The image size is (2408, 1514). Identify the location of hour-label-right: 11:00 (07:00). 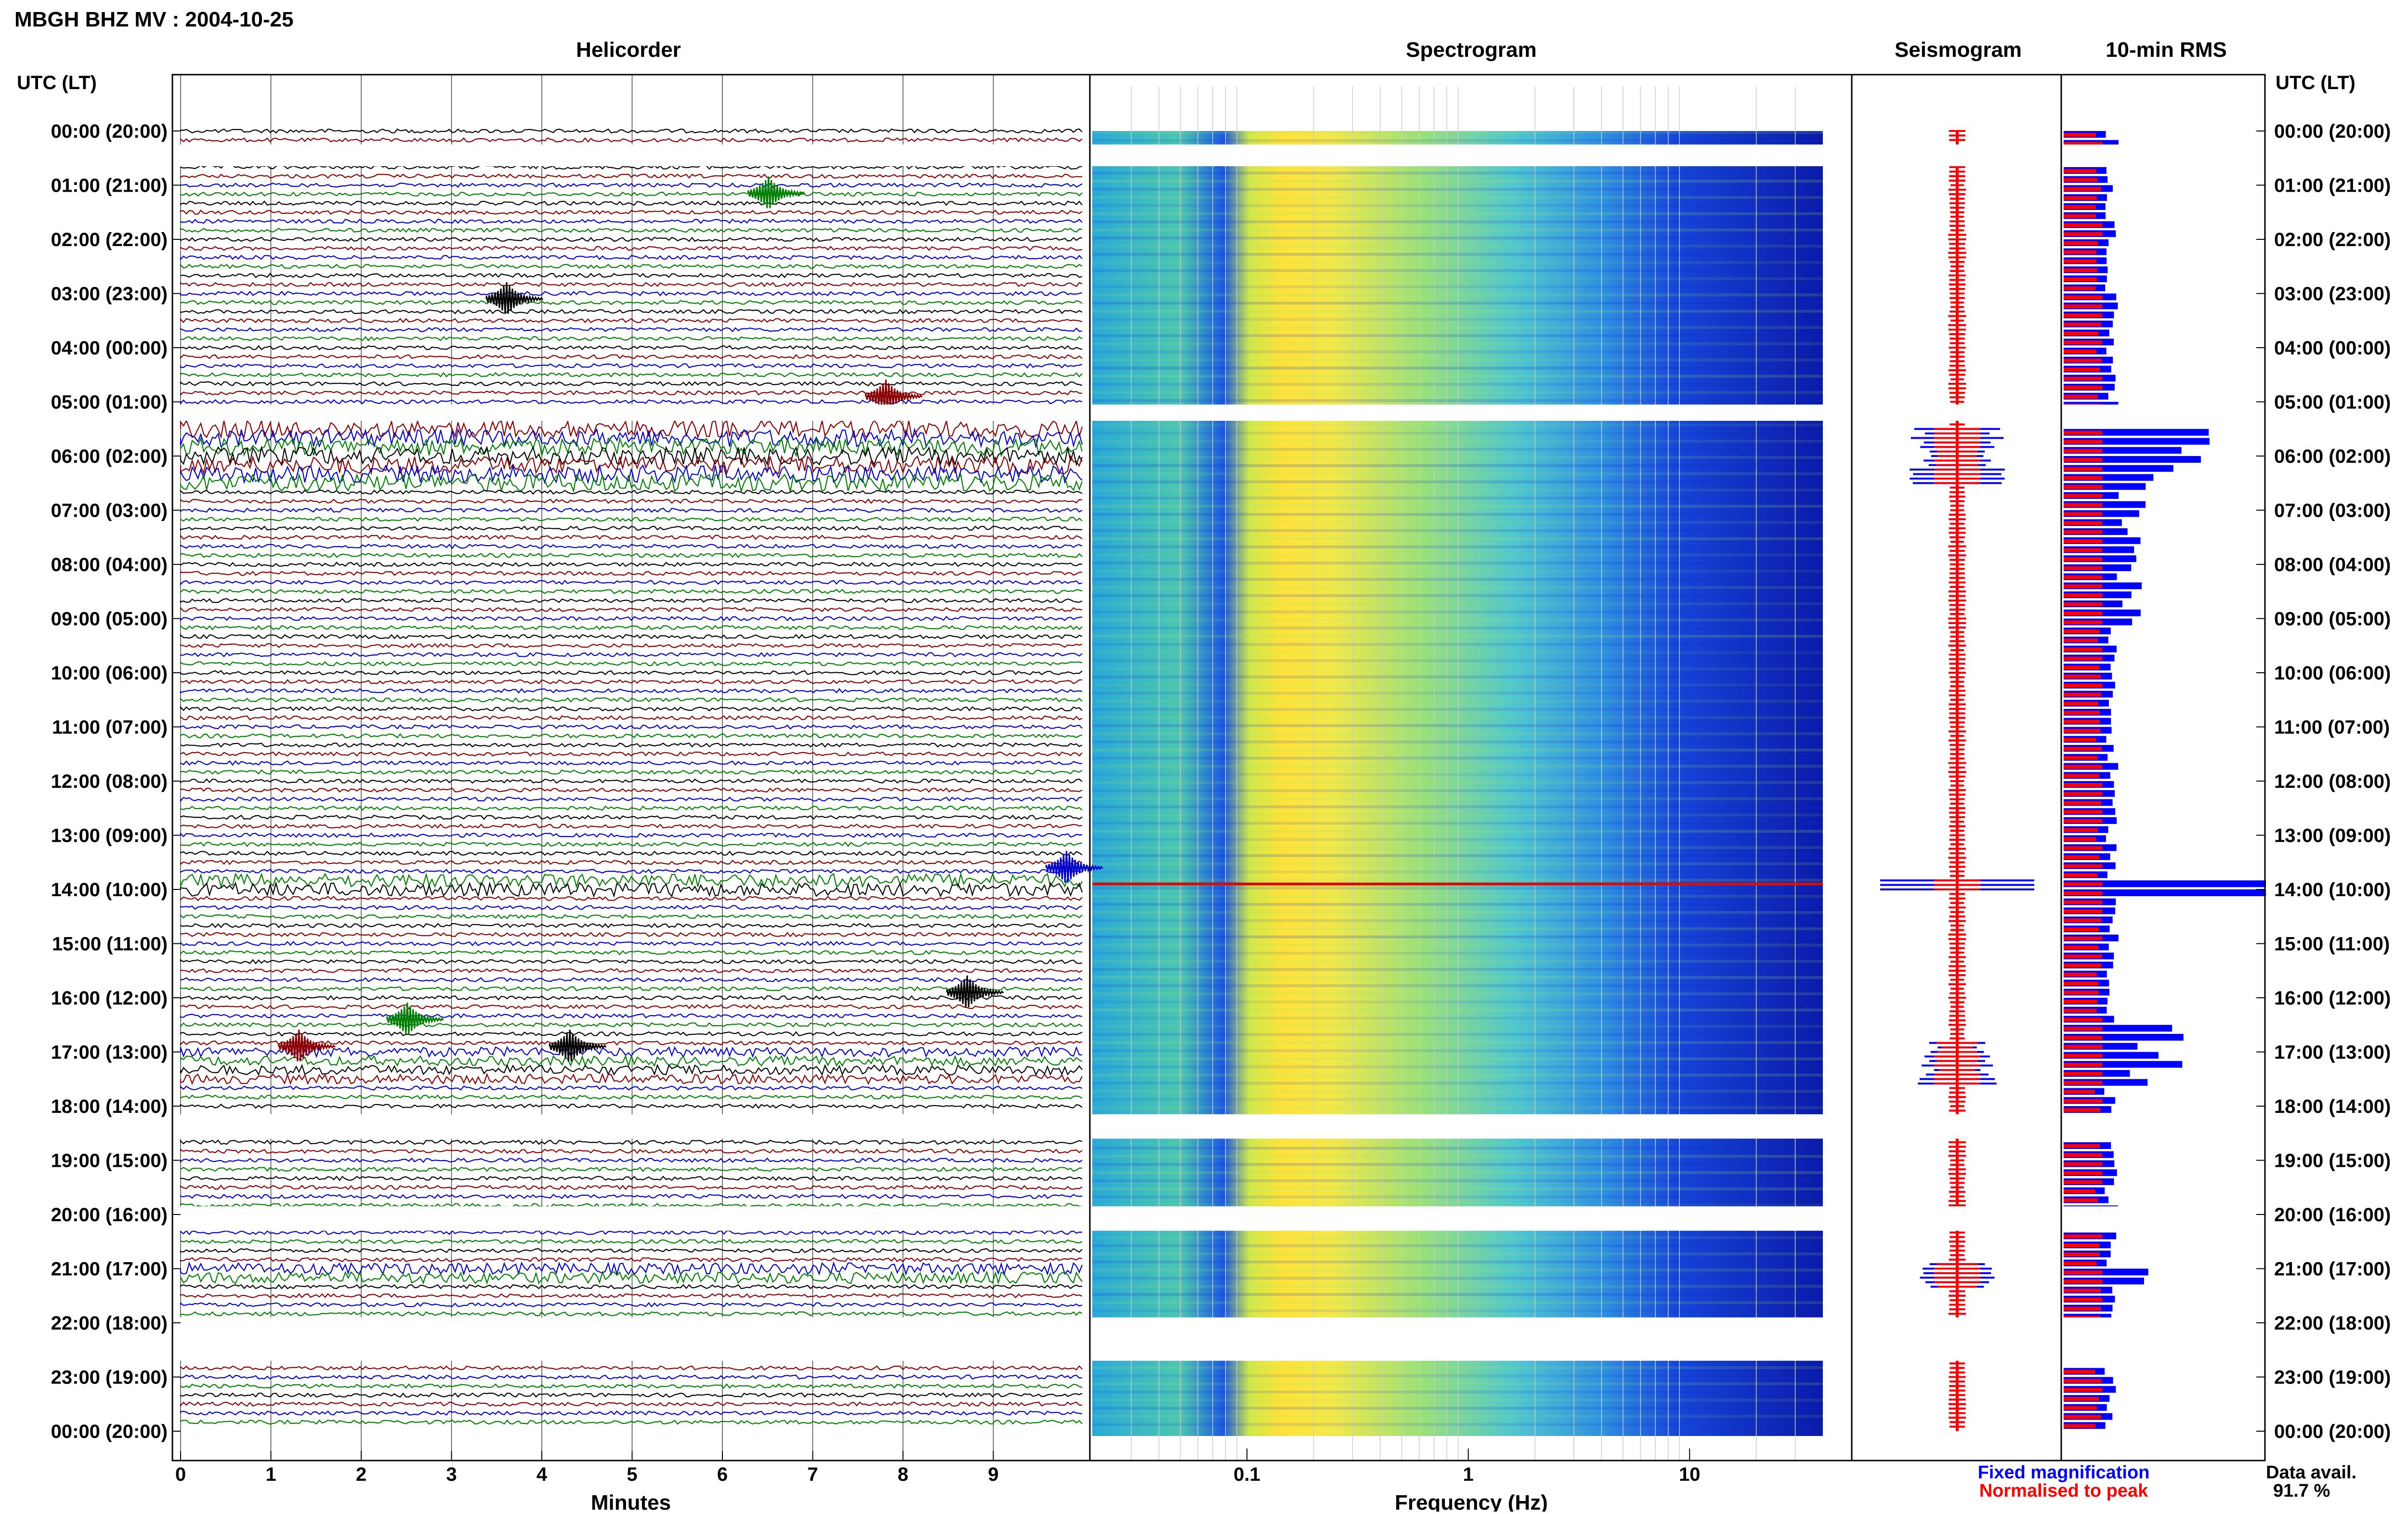
(2332, 727).